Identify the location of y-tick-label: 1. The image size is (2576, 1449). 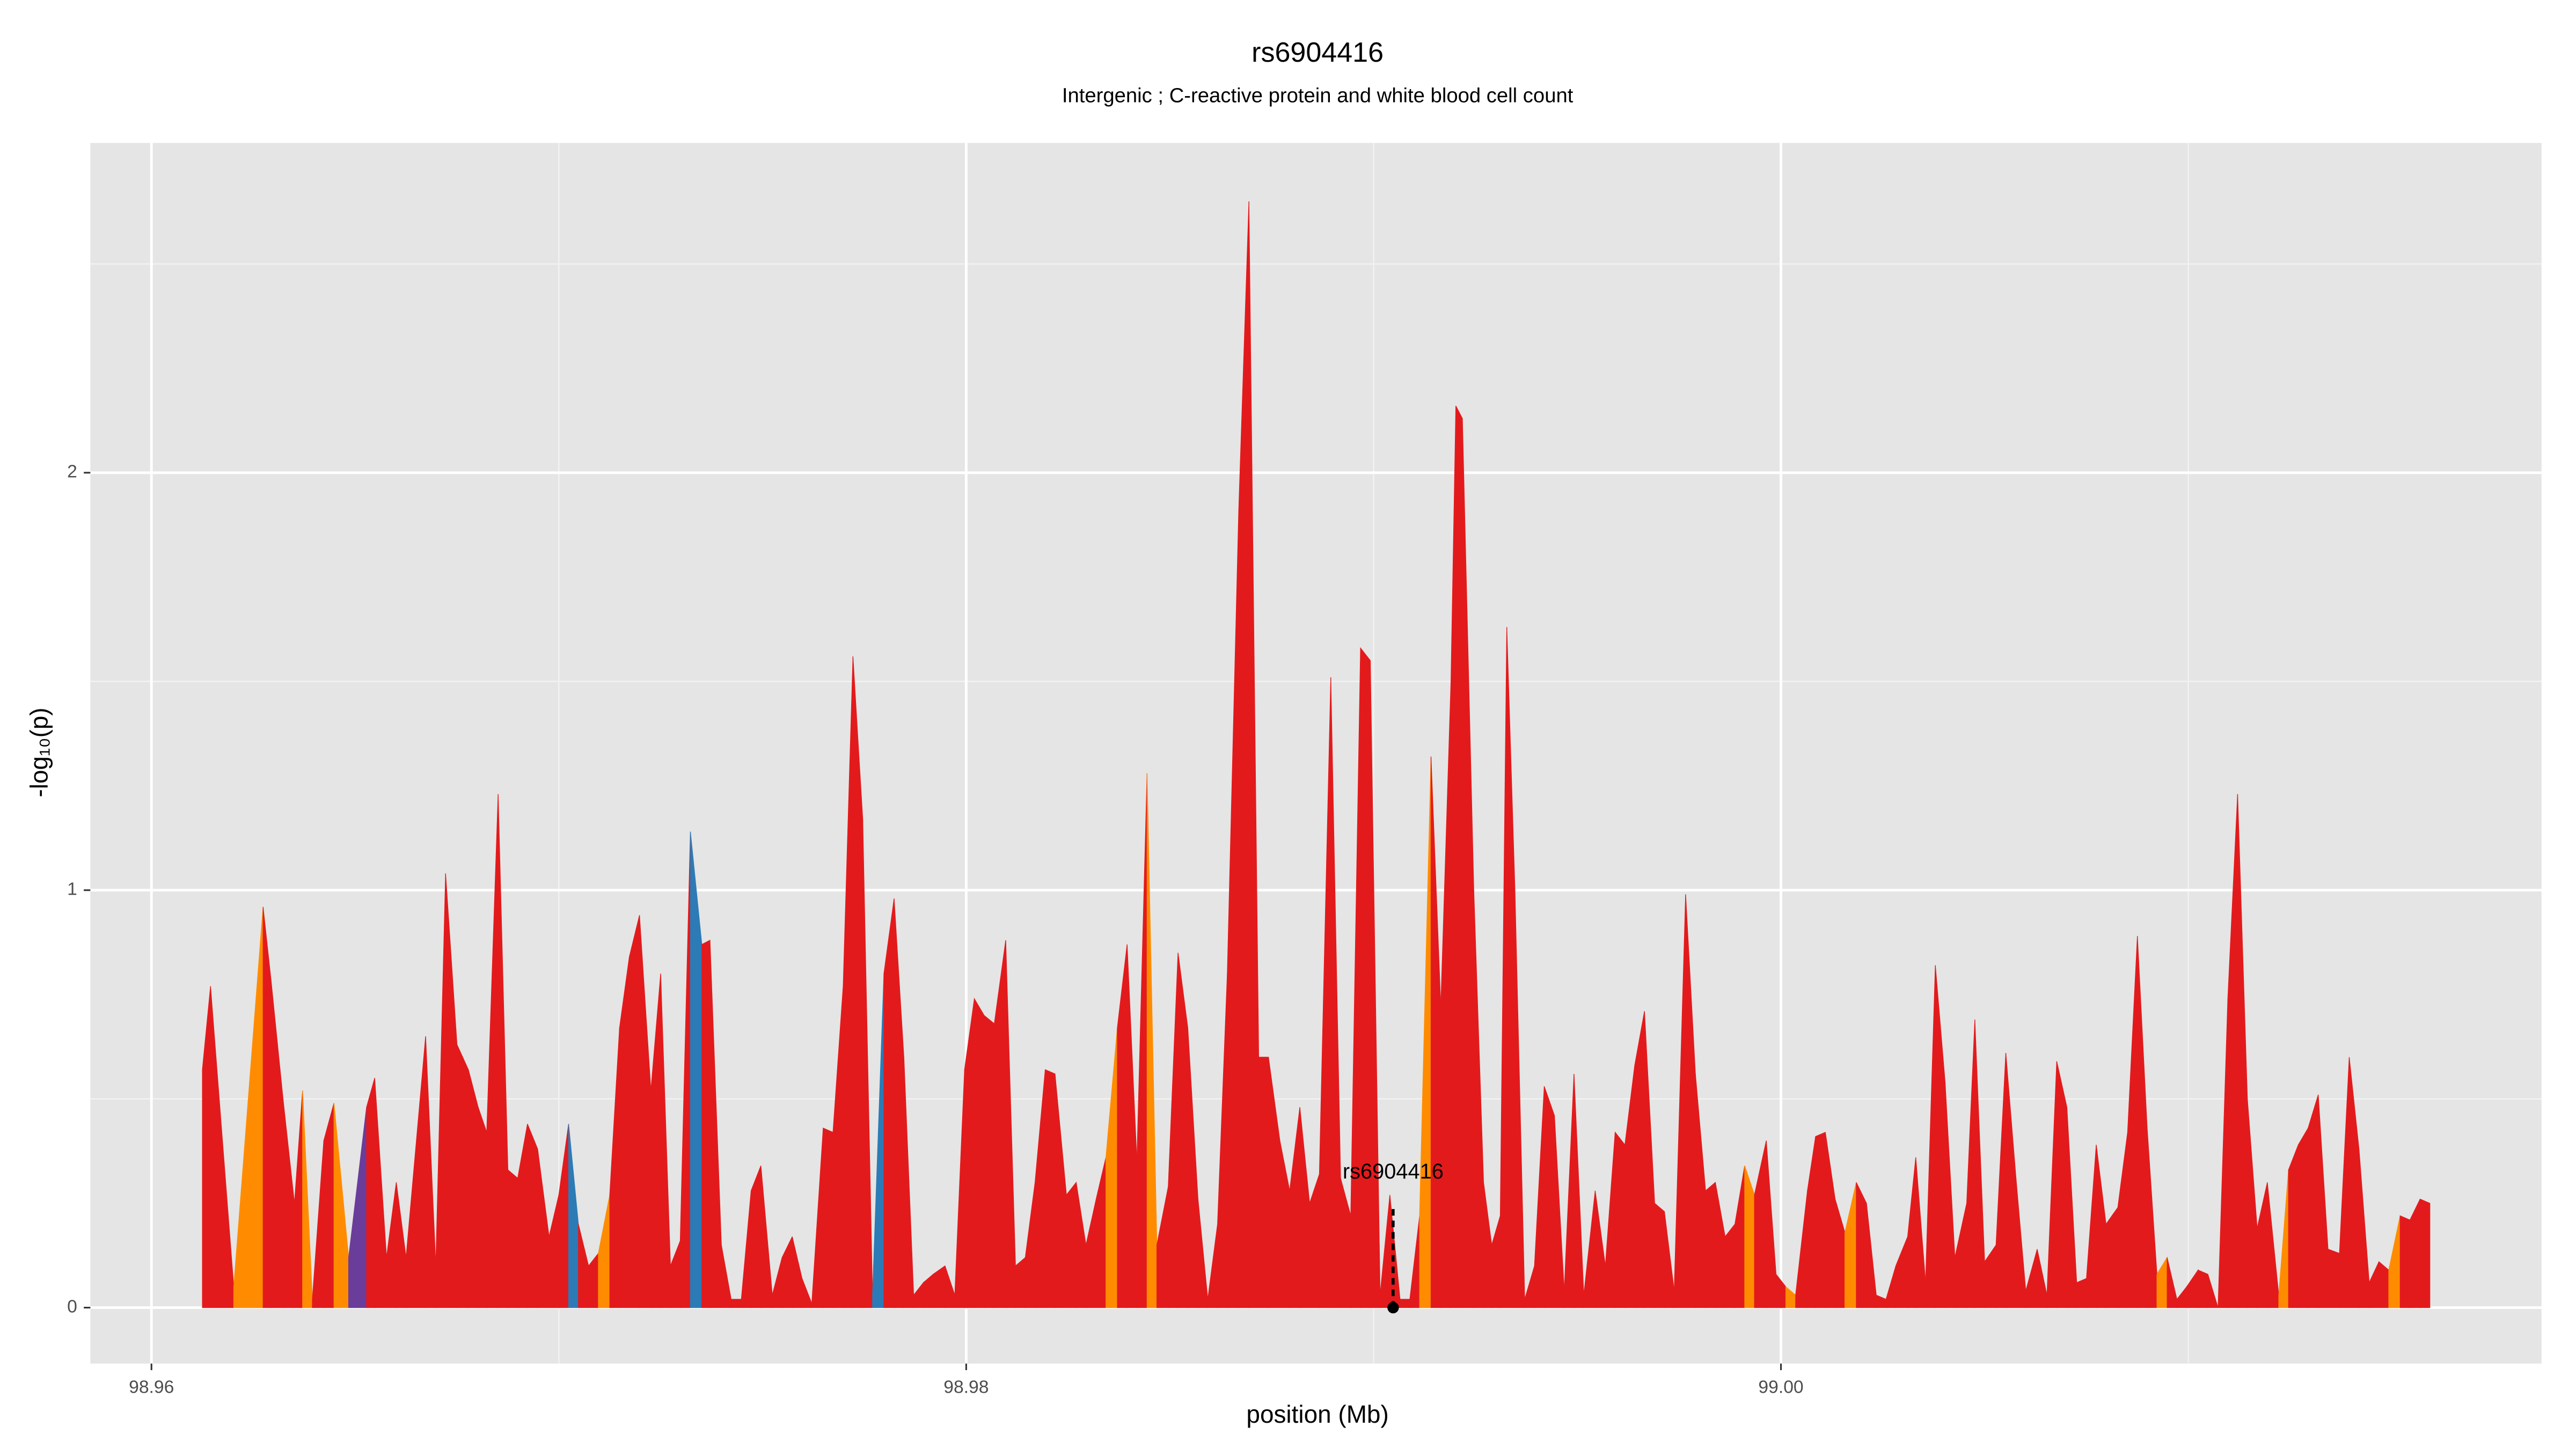
(72, 889).